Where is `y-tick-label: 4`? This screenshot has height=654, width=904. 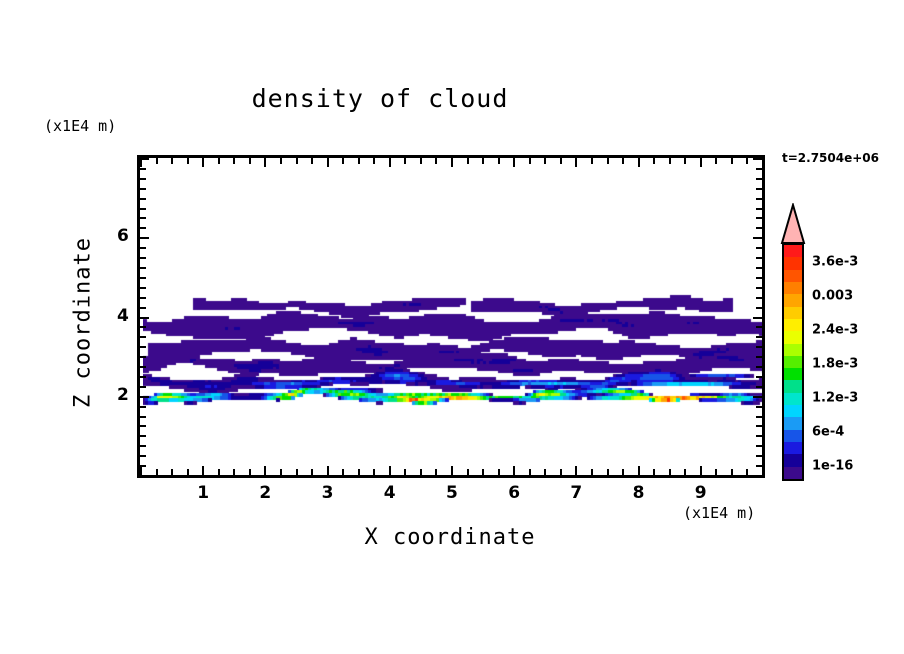
y-tick-label: 4 is located at coordinates (123, 315).